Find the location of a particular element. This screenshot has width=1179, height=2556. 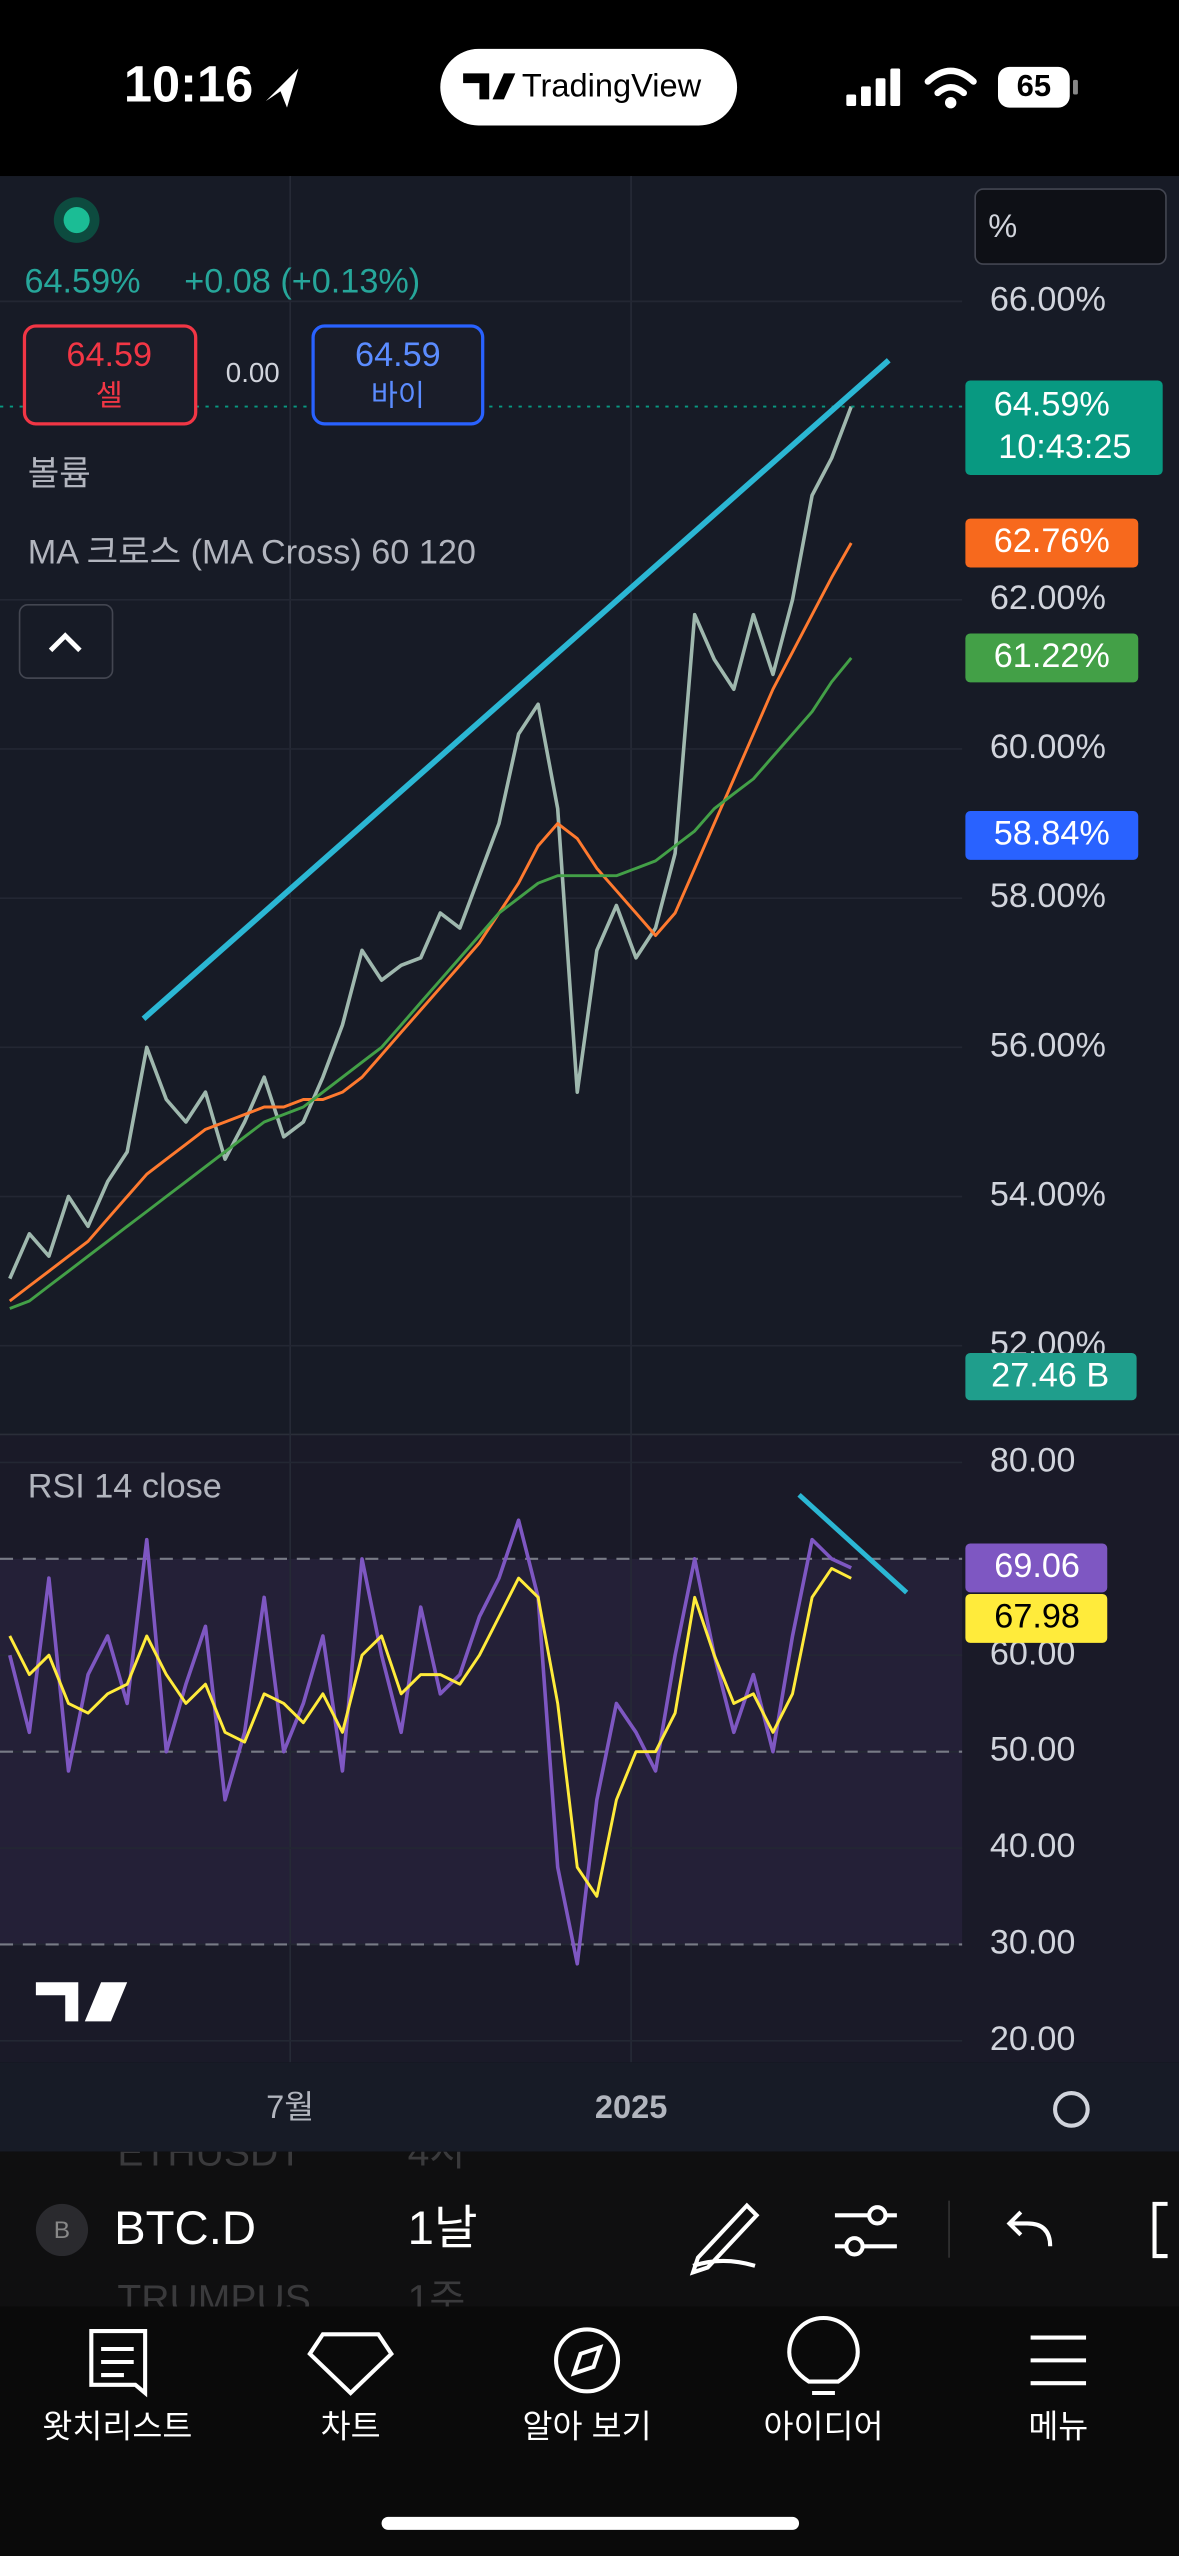

faded-list: ETHUSDT 4시 TRUMPUS 1주 is located at coordinates (291, 2226).